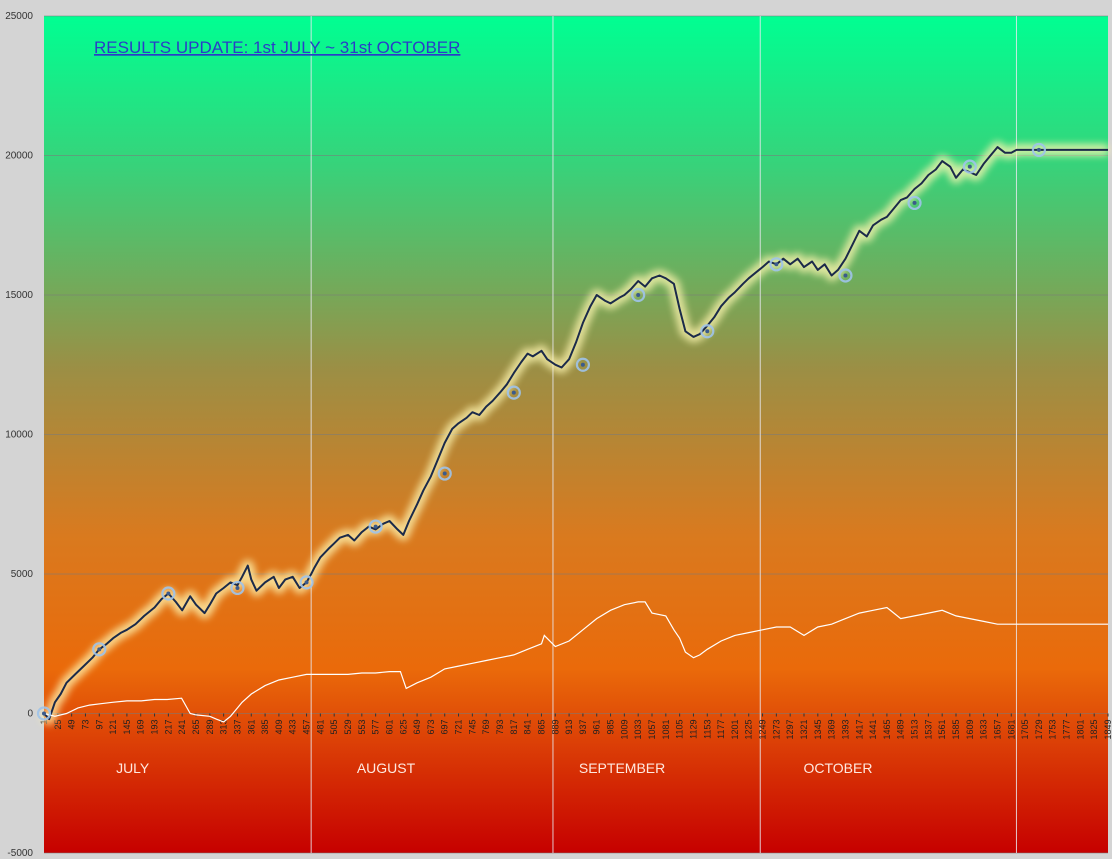  What do you see at coordinates (58, 725) in the screenshot?
I see `x-tick-label: 25` at bounding box center [58, 725].